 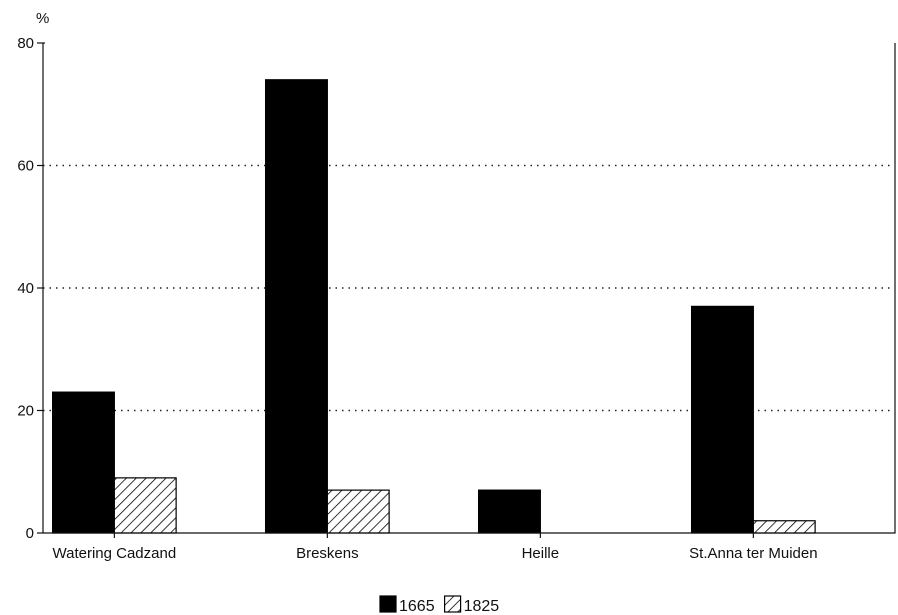 I want to click on bar-1825-st-anna-ter-muiden, so click(x=784, y=527).